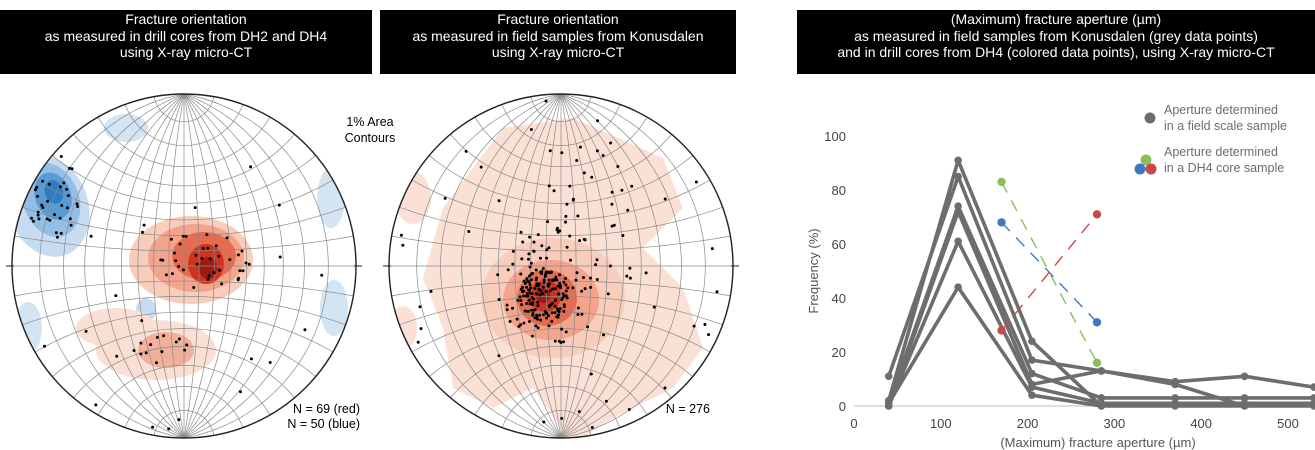 This screenshot has width=1315, height=450. What do you see at coordinates (370, 130) in the screenshot?
I see `contour-note: 1% Area Contours` at bounding box center [370, 130].